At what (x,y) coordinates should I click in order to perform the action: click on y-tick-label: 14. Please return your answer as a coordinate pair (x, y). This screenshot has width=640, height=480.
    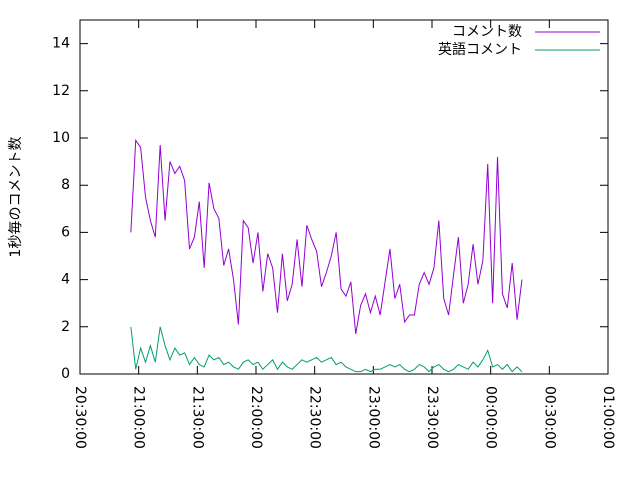
    Looking at the image, I should click on (61, 44).